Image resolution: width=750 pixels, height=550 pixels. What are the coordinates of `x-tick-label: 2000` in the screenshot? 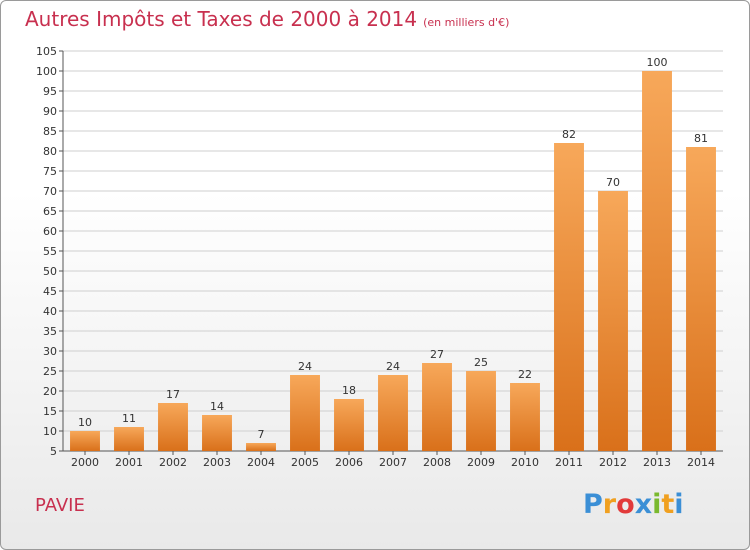 It's located at (85, 462).